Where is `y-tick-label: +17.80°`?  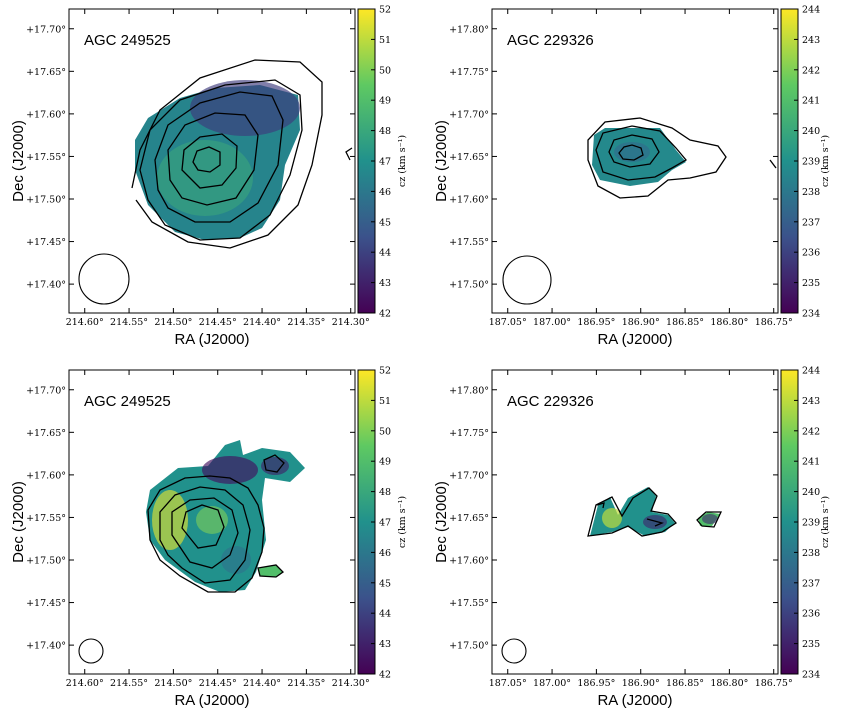
y-tick-label: +17.80° is located at coordinates (469, 390).